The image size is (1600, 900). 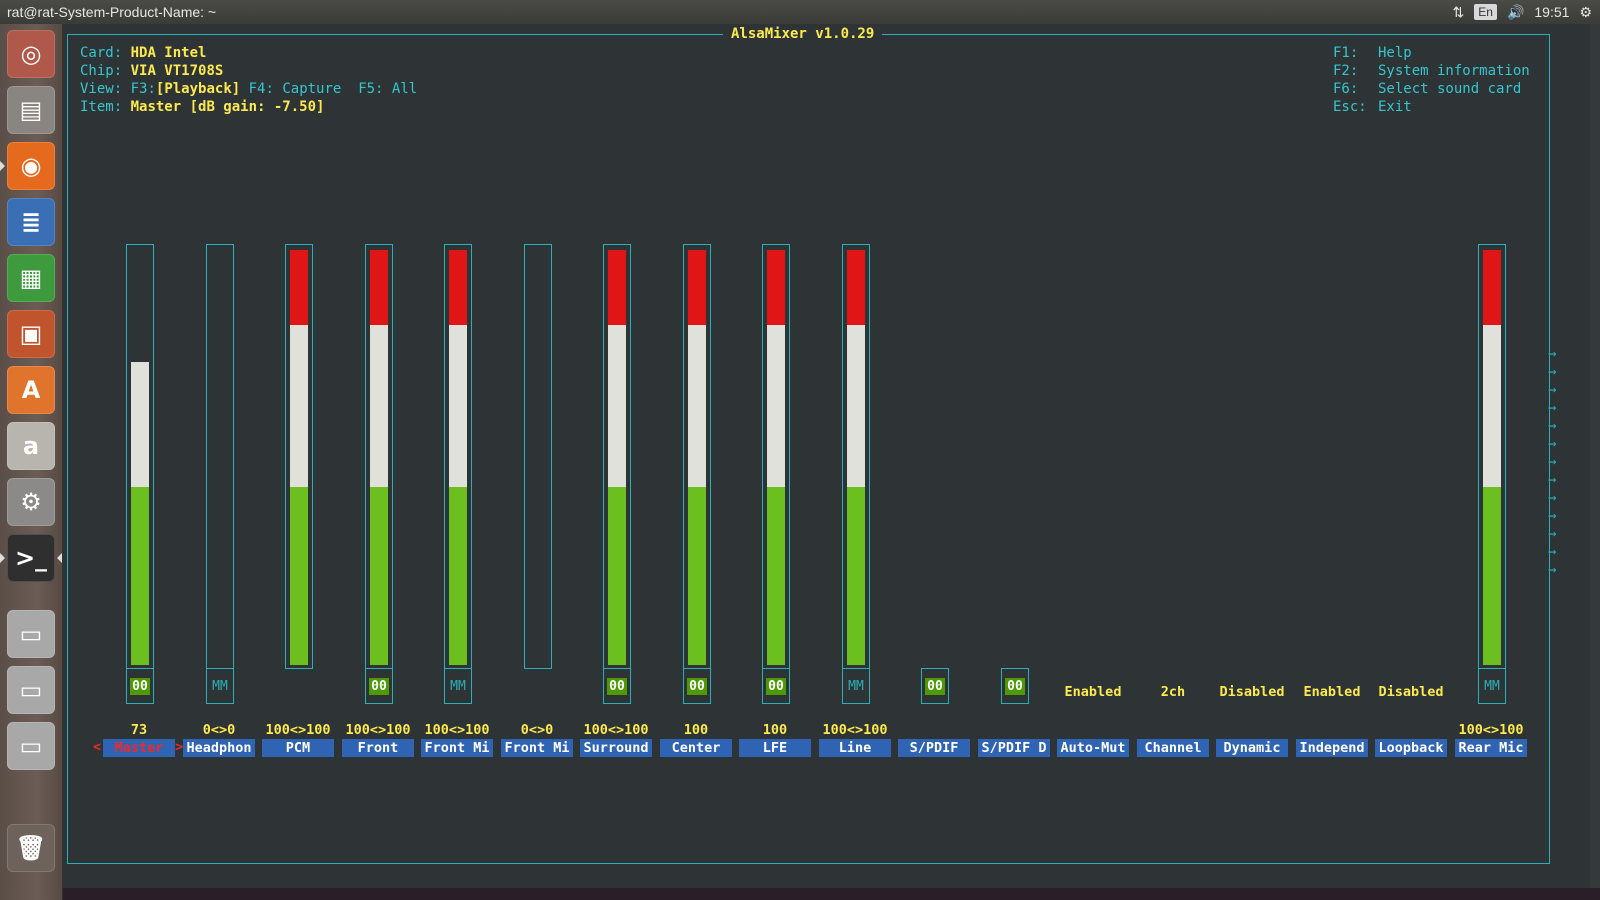 I want to click on system-settings-icon: ⚙, so click(x=31, y=502).